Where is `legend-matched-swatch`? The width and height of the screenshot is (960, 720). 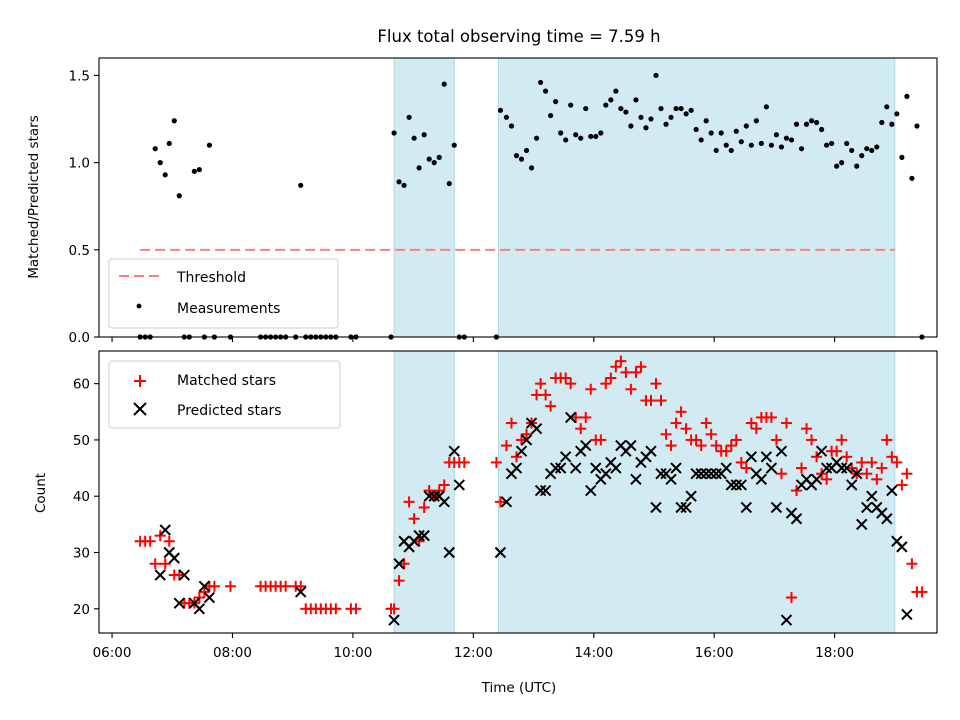 legend-matched-swatch is located at coordinates (140, 381).